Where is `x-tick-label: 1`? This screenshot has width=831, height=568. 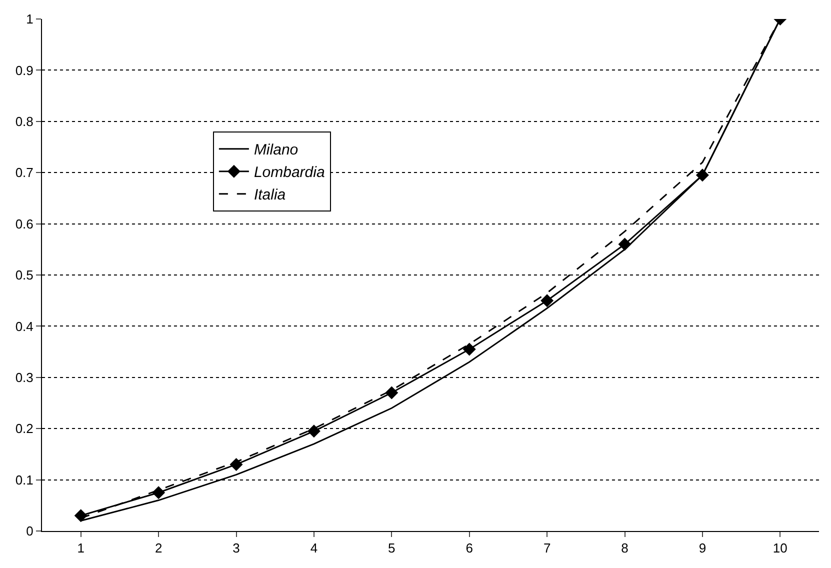 x-tick-label: 1 is located at coordinates (80, 548).